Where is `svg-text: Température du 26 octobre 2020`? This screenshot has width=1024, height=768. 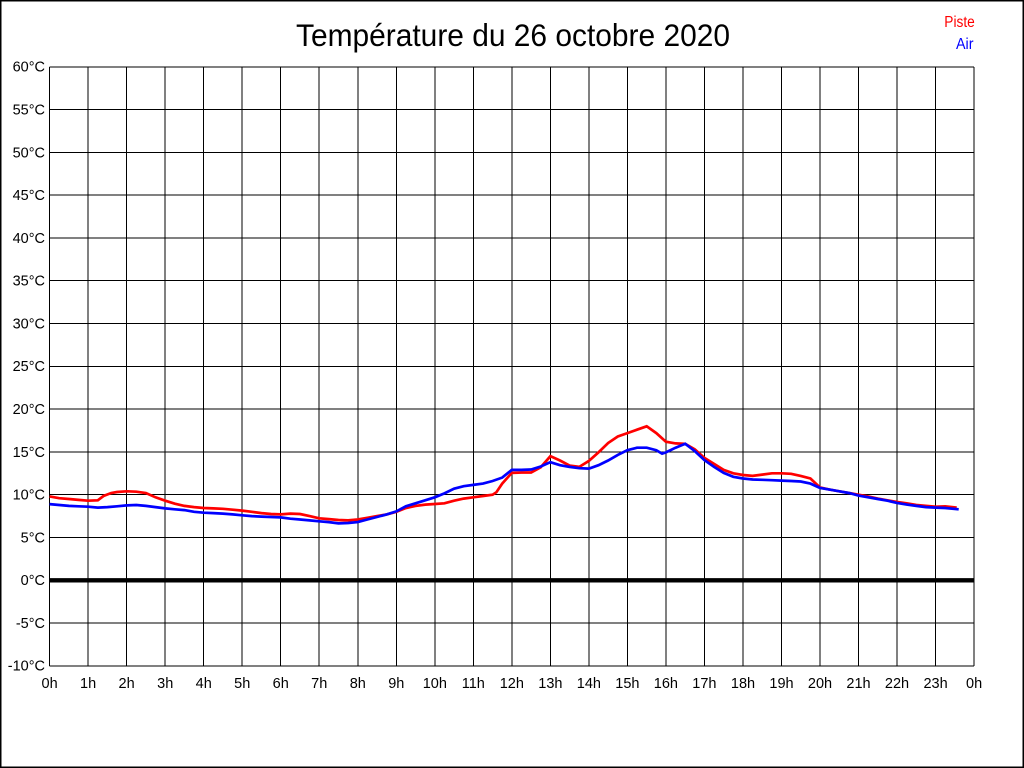 svg-text: Température du 26 octobre 2020 is located at coordinates (513, 35).